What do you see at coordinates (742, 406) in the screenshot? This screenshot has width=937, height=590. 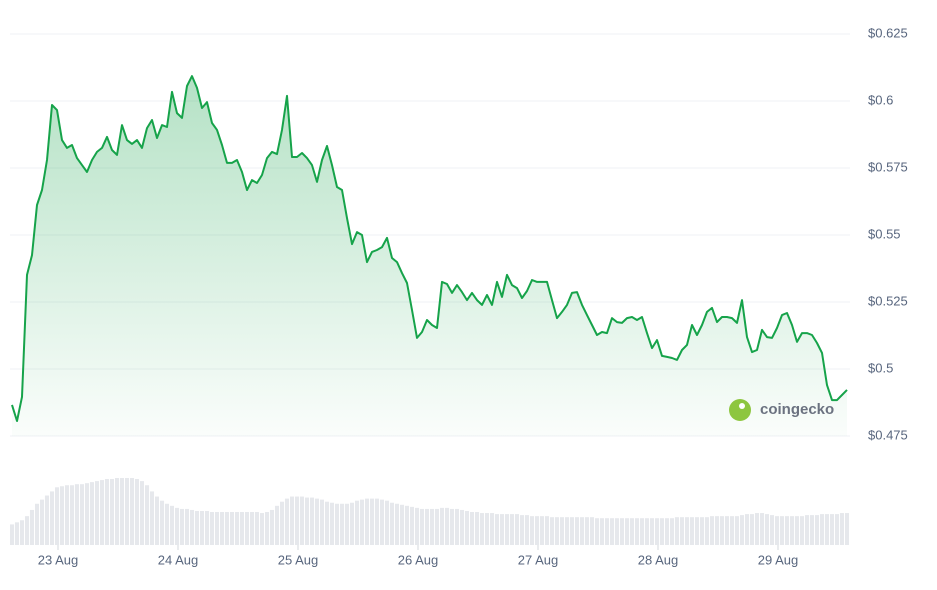 I see `logo-eye` at bounding box center [742, 406].